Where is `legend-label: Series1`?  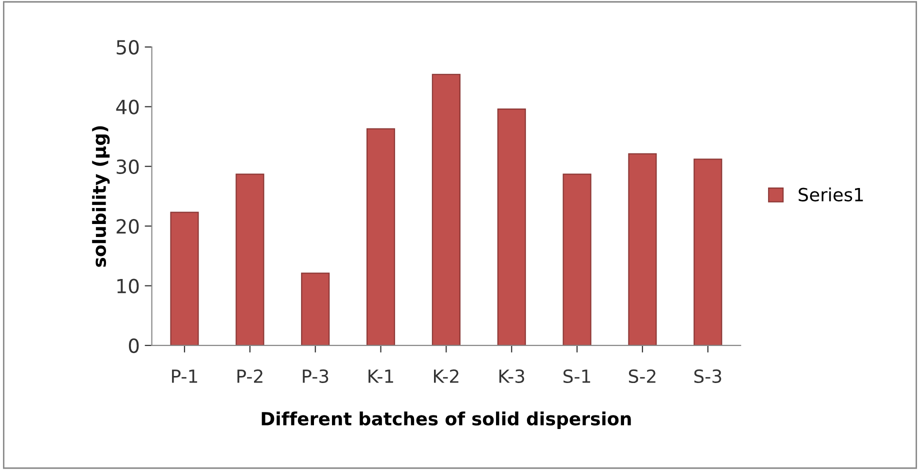 legend-label: Series1 is located at coordinates (830, 194).